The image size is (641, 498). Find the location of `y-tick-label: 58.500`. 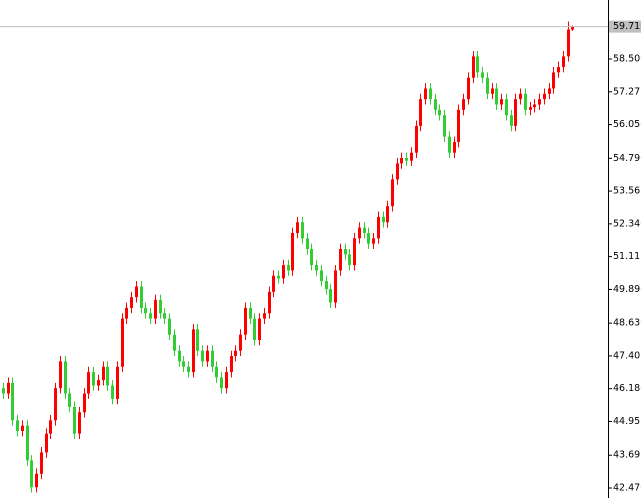

y-tick-label: 58.500 is located at coordinates (627, 59).